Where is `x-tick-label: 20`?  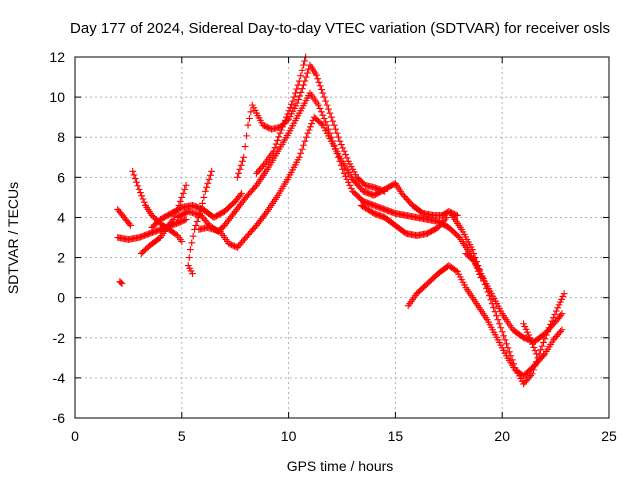 x-tick-label: 20 is located at coordinates (502, 436).